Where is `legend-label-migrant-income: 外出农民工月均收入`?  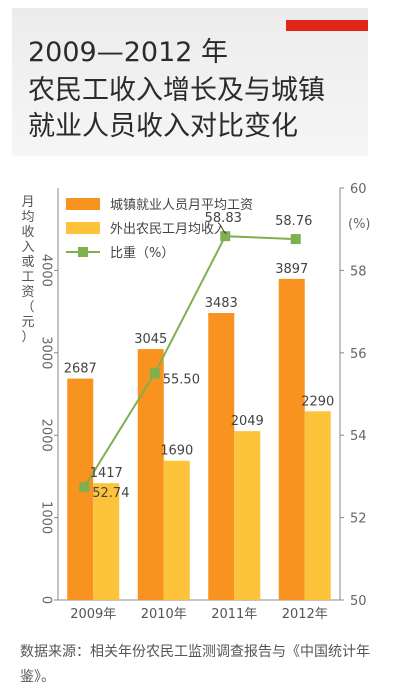 legend-label-migrant-income: 外出农民工月均收入 is located at coordinates (168, 229).